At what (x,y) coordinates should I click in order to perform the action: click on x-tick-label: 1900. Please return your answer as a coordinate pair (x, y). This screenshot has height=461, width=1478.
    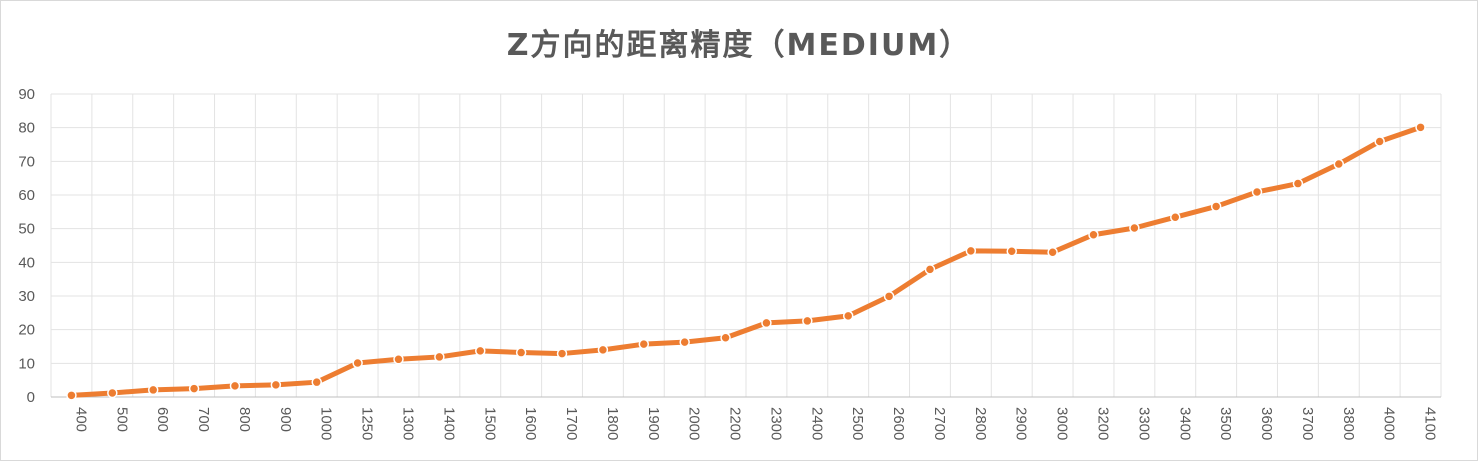
    Looking at the image, I should click on (653, 423).